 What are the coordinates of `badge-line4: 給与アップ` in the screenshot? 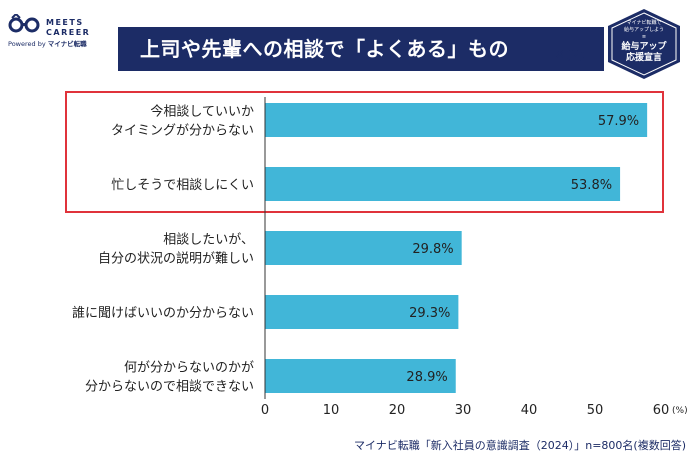 It's located at (644, 47).